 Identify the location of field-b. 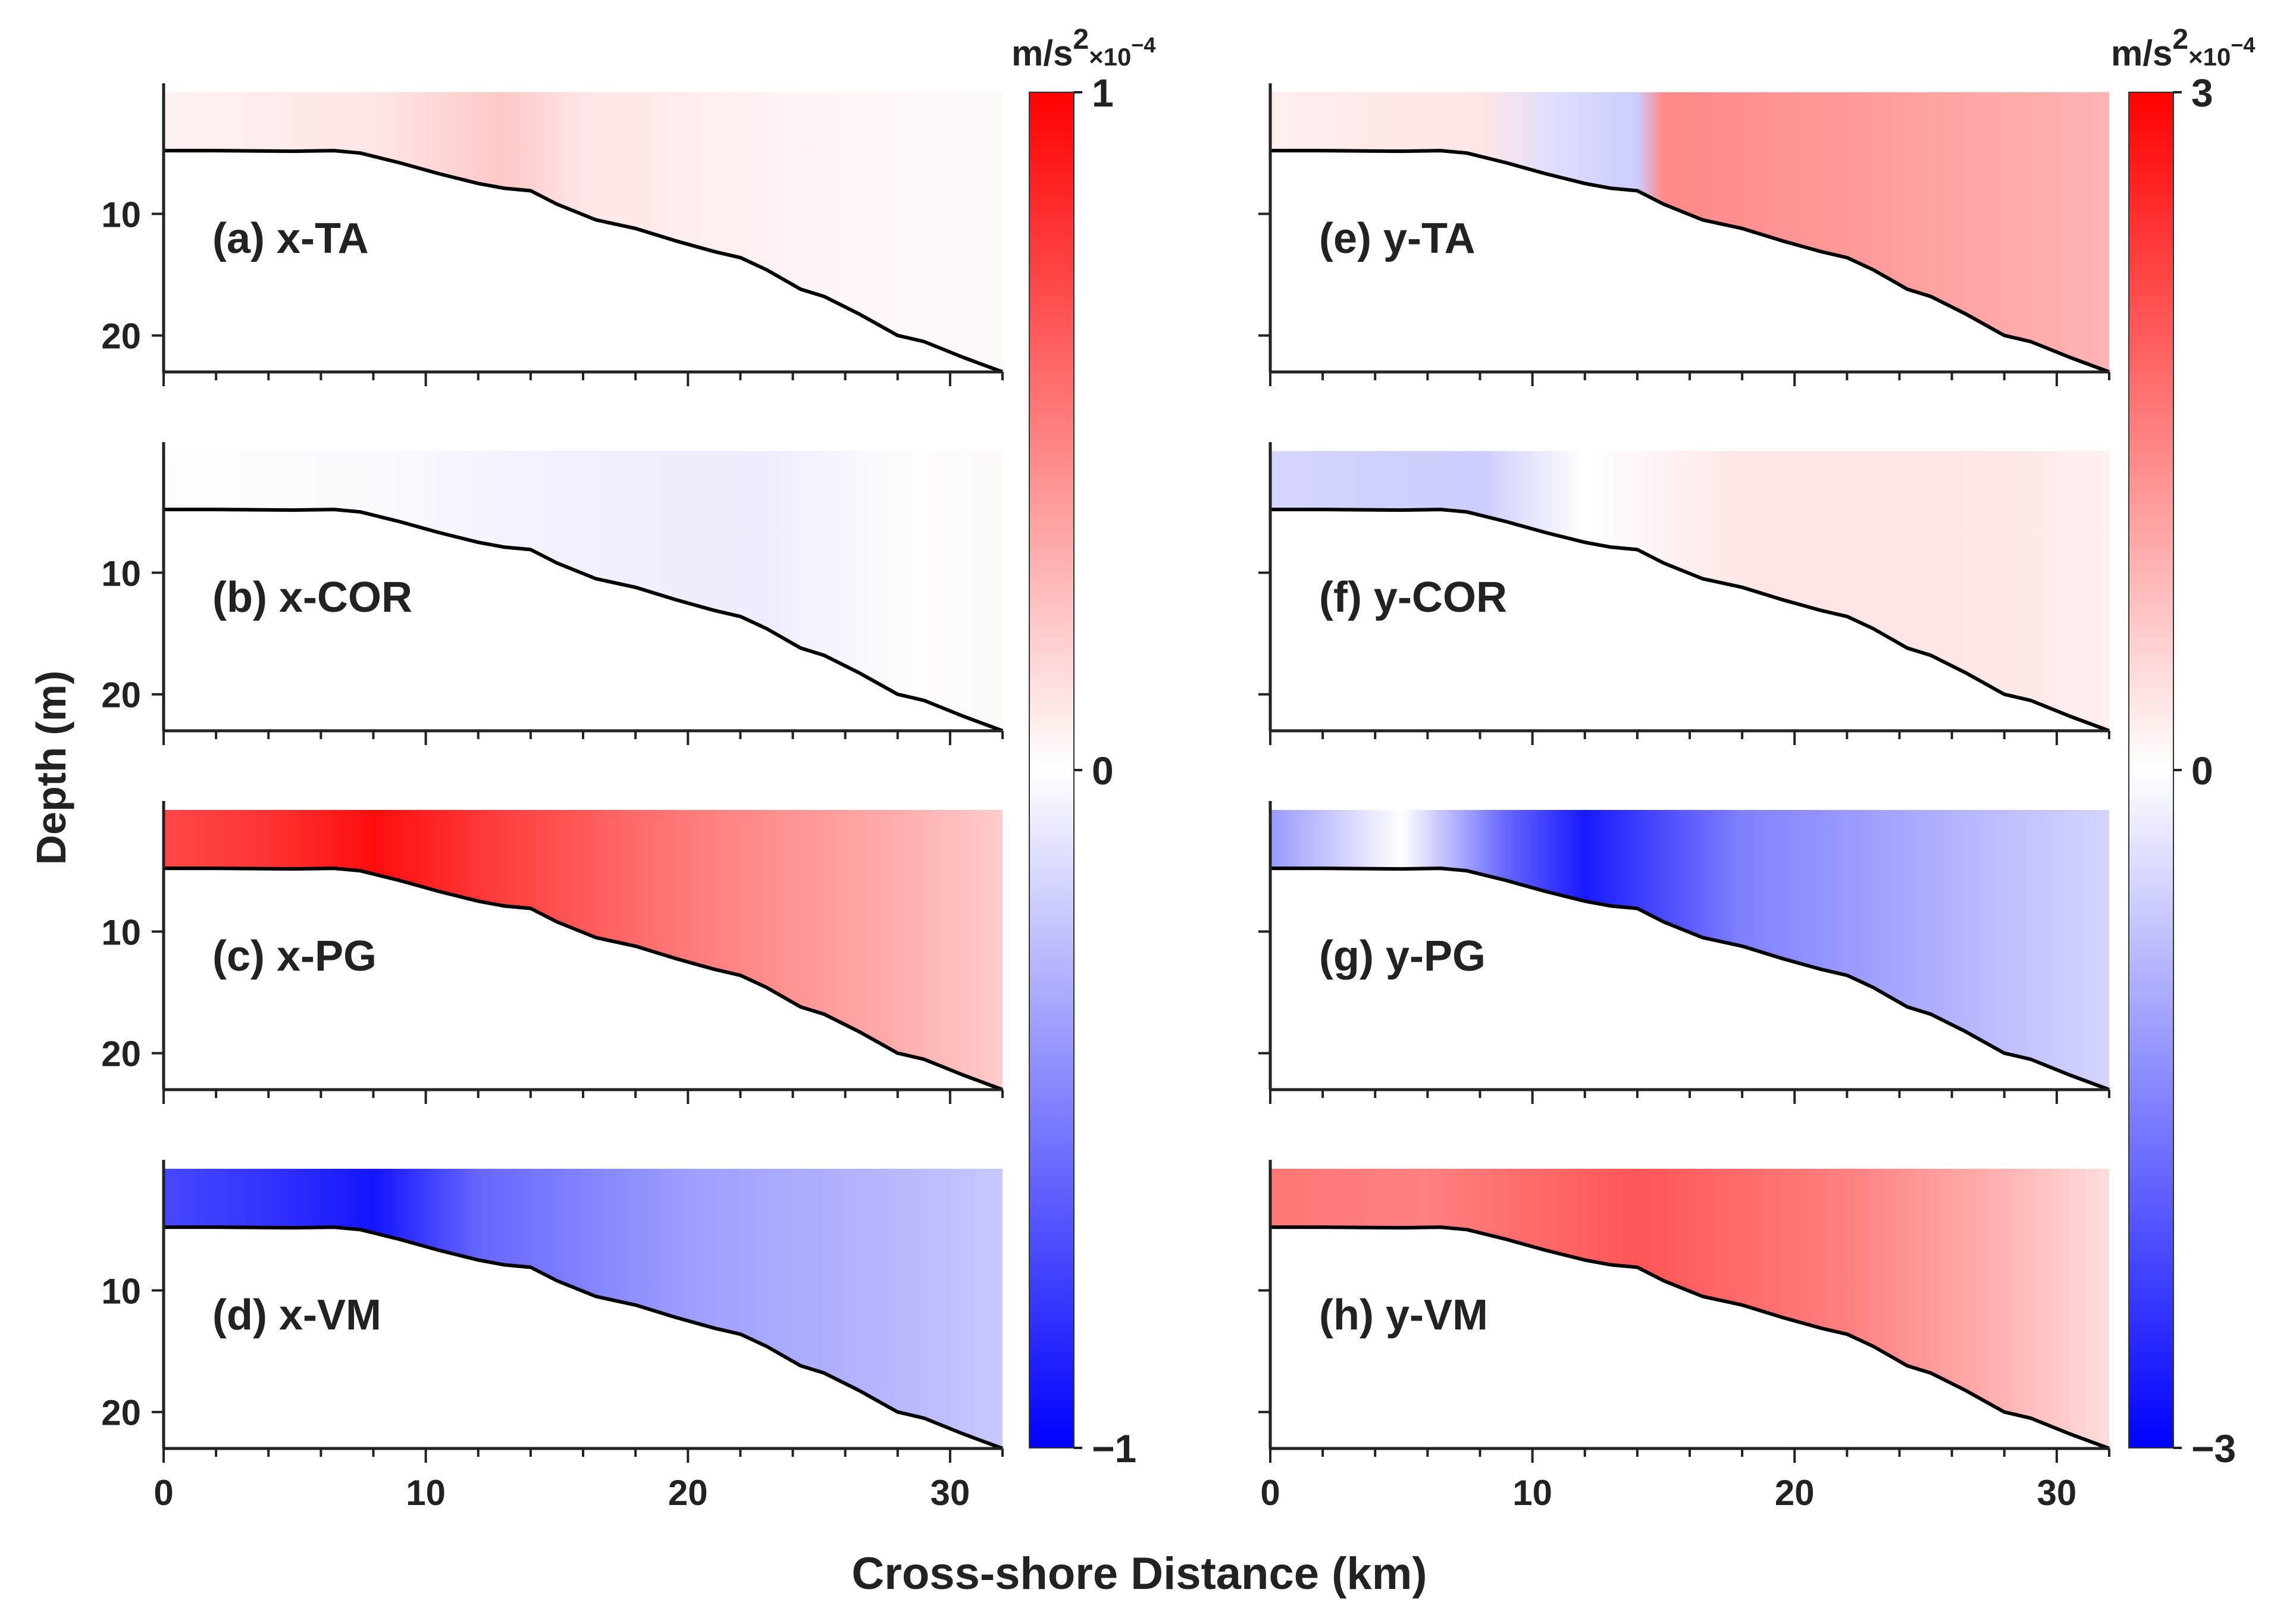
(583, 591).